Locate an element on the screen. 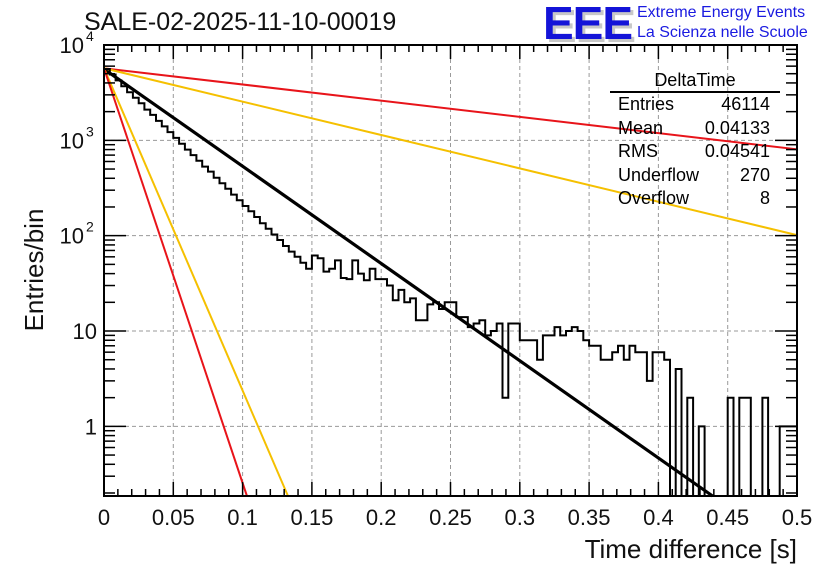  x-tick-label: 0 is located at coordinates (104, 517).